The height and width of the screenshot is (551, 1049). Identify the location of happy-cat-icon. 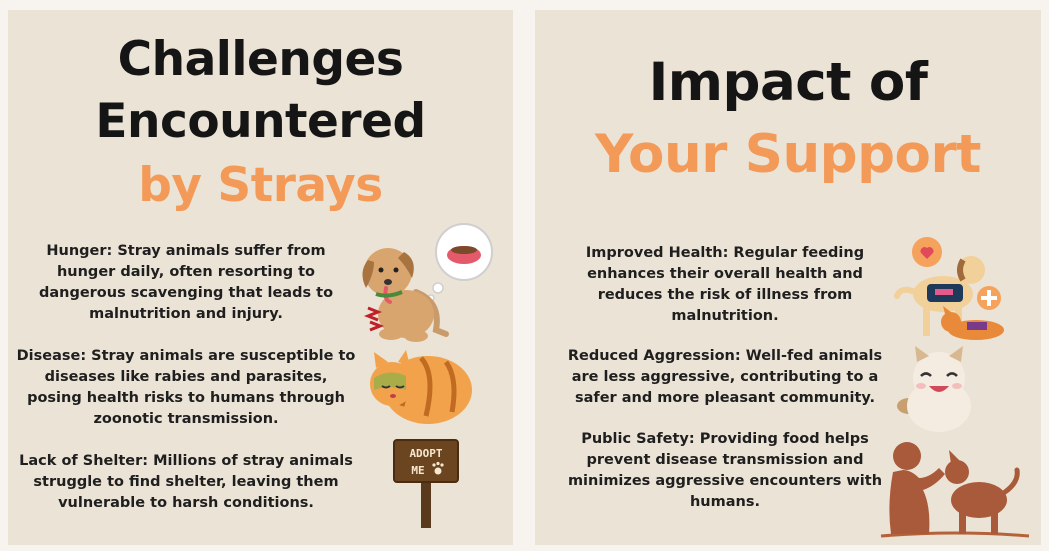
(934, 389).